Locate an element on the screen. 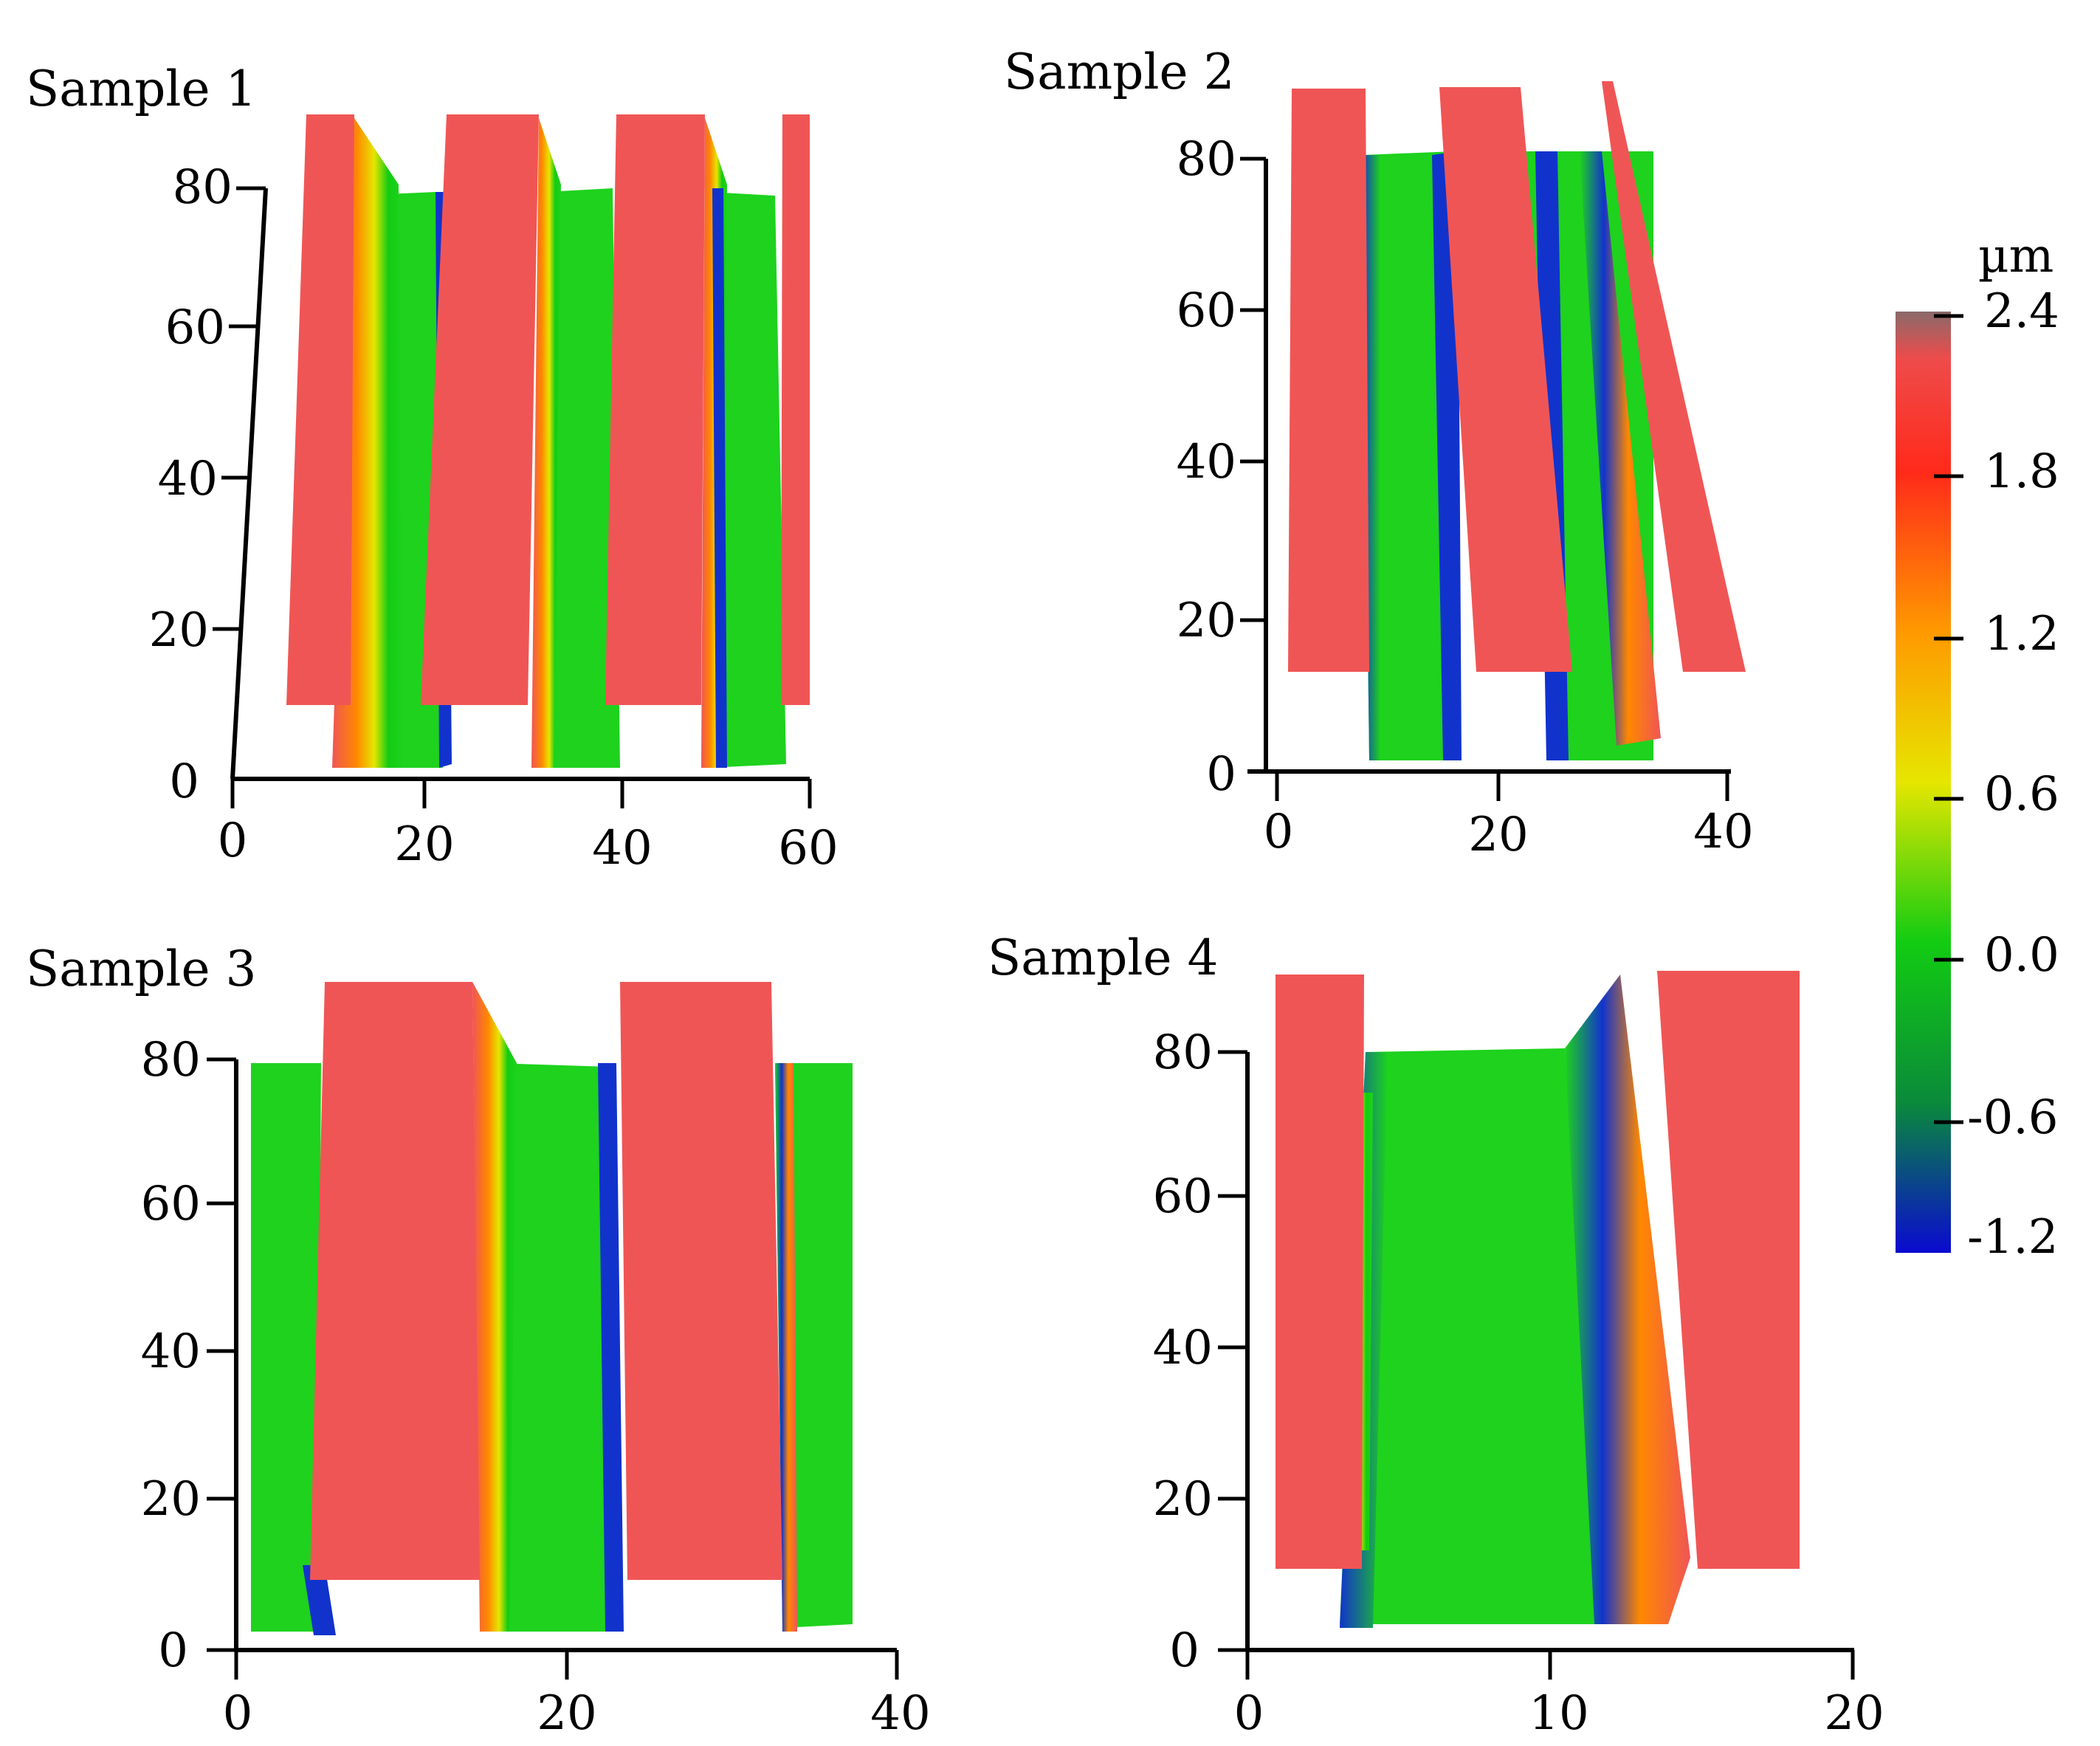 The height and width of the screenshot is (1746, 2100). axes-sample-2: 80 60 40 20 0 0 20 40 is located at coordinates (1465, 497).